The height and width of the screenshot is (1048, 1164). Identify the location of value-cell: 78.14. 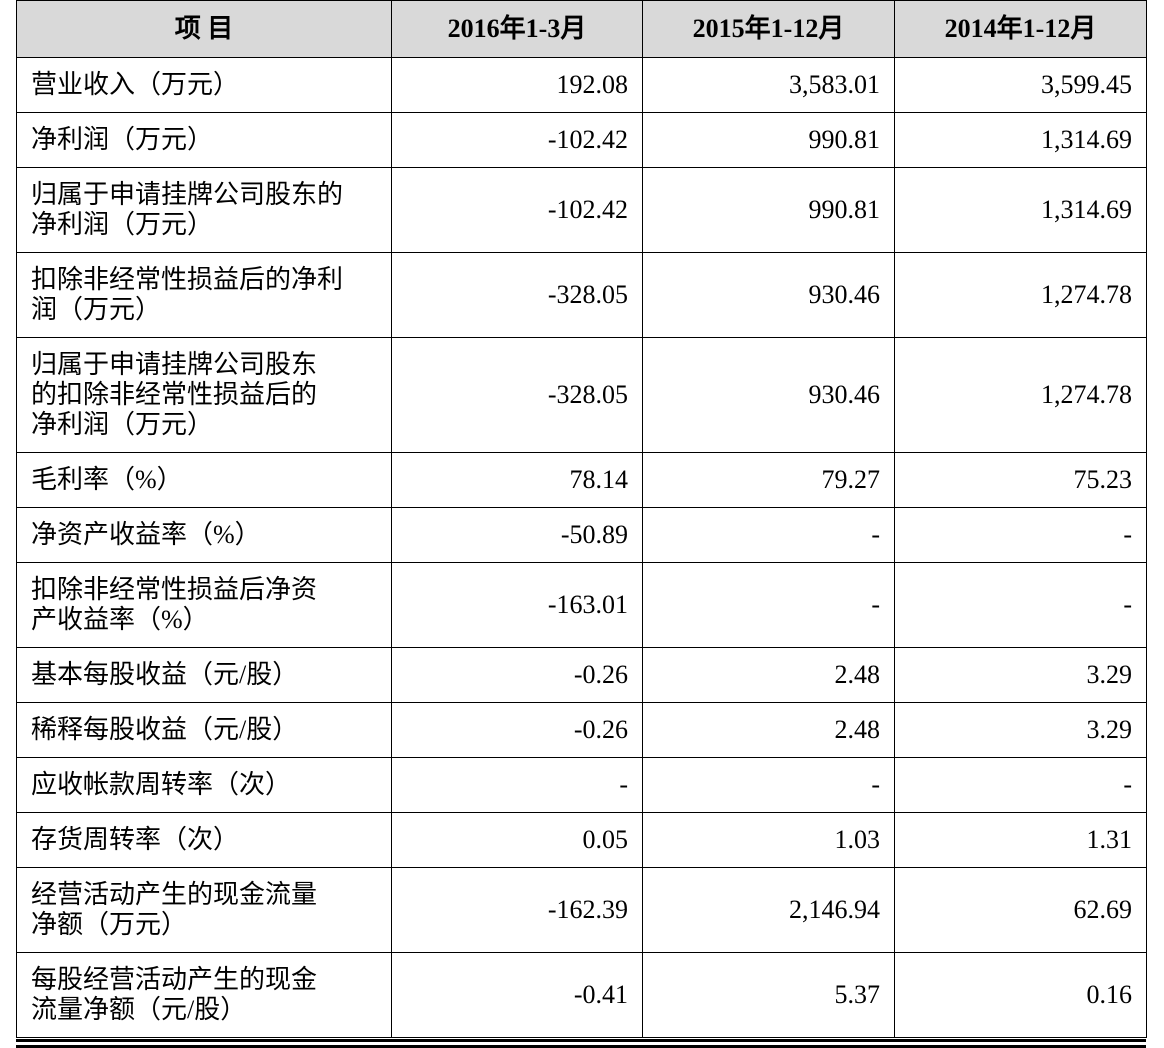
(517, 480).